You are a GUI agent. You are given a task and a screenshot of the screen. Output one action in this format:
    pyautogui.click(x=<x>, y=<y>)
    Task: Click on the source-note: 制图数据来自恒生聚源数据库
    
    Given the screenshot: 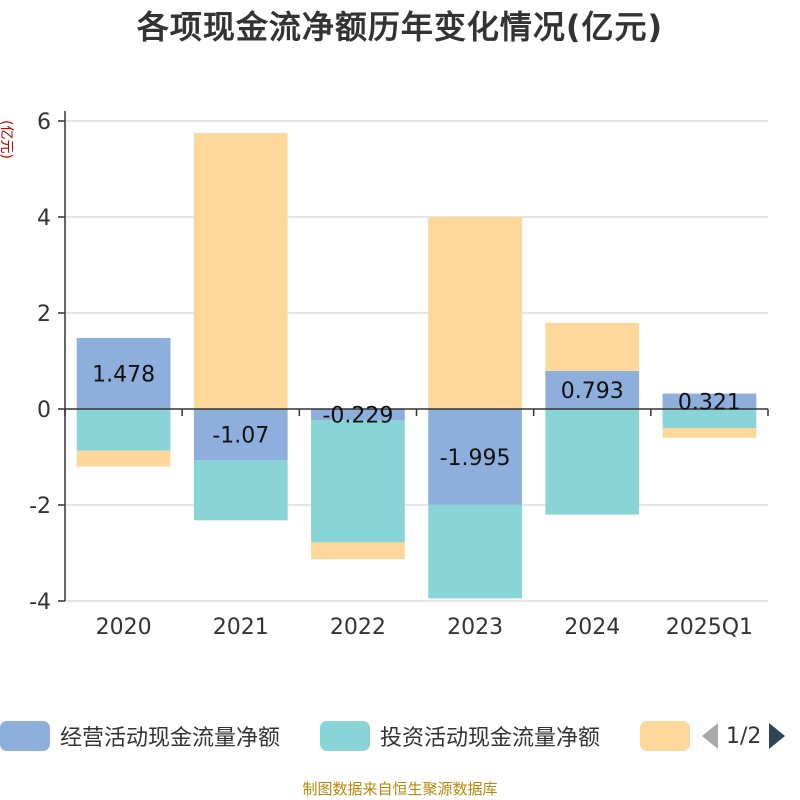 What is the action you would take?
    pyautogui.click(x=400, y=789)
    